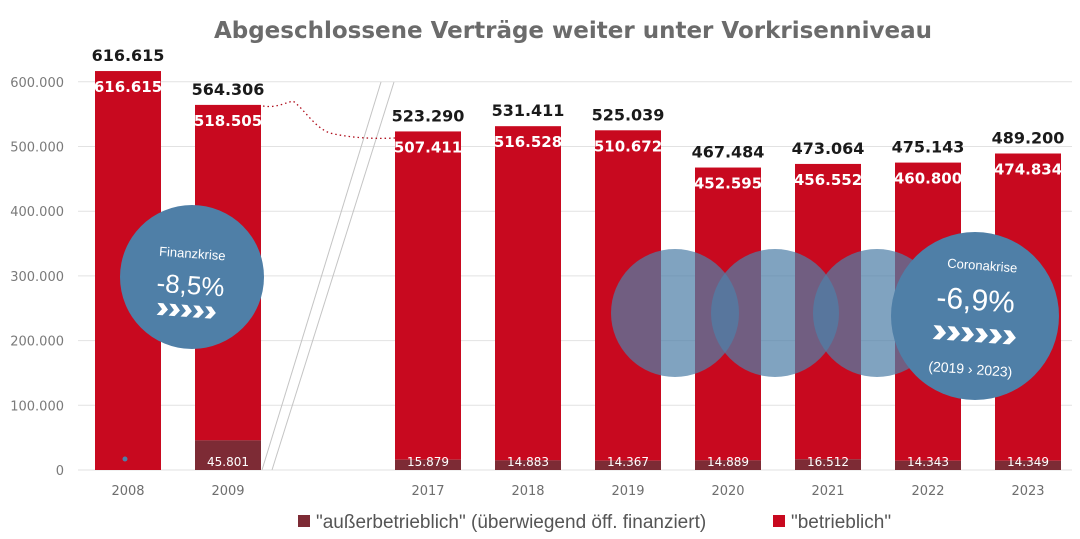 Image resolution: width=1080 pixels, height=539 pixels. I want to click on legend-label-betrieblich: "betrieblich", so click(841, 522).